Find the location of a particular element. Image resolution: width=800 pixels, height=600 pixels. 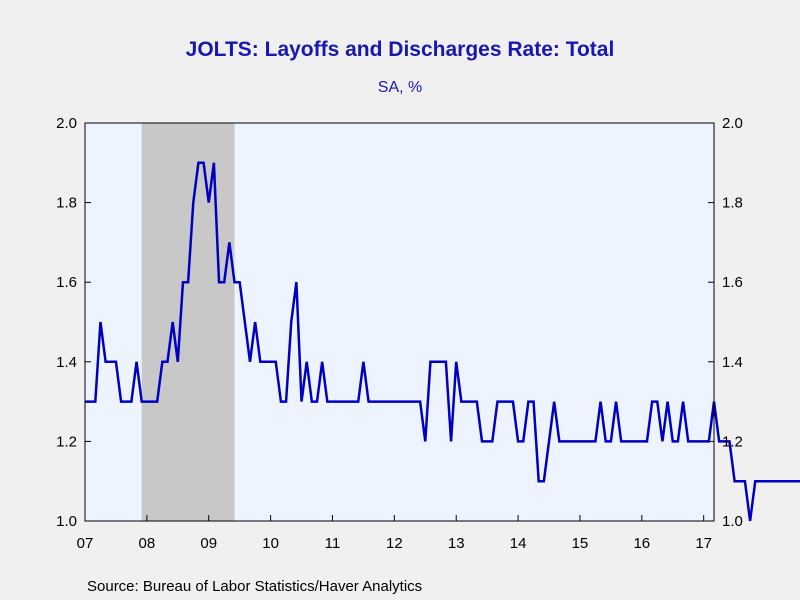

y-tick-label-left: 1.6 is located at coordinates (66, 282).